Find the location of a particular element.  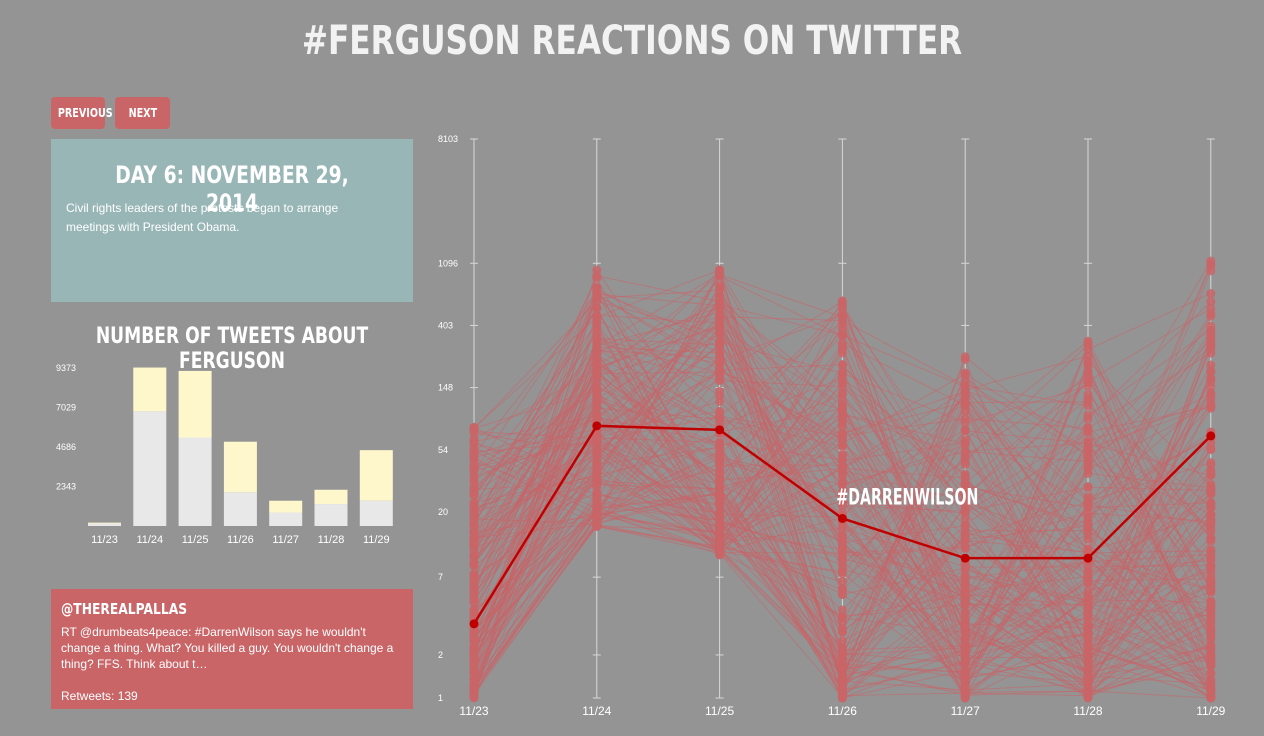

y-axis-label: 1 is located at coordinates (440, 698).